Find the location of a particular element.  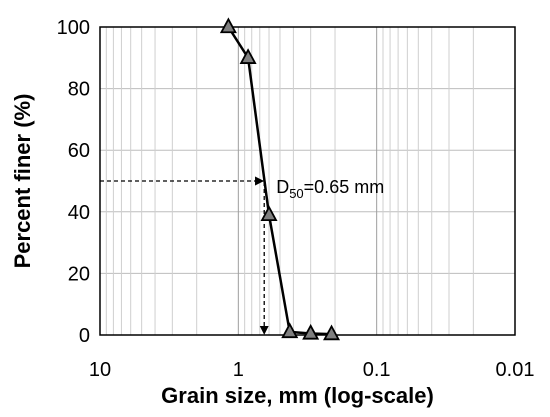

x-tick-label: 0.01 is located at coordinates (515, 370).